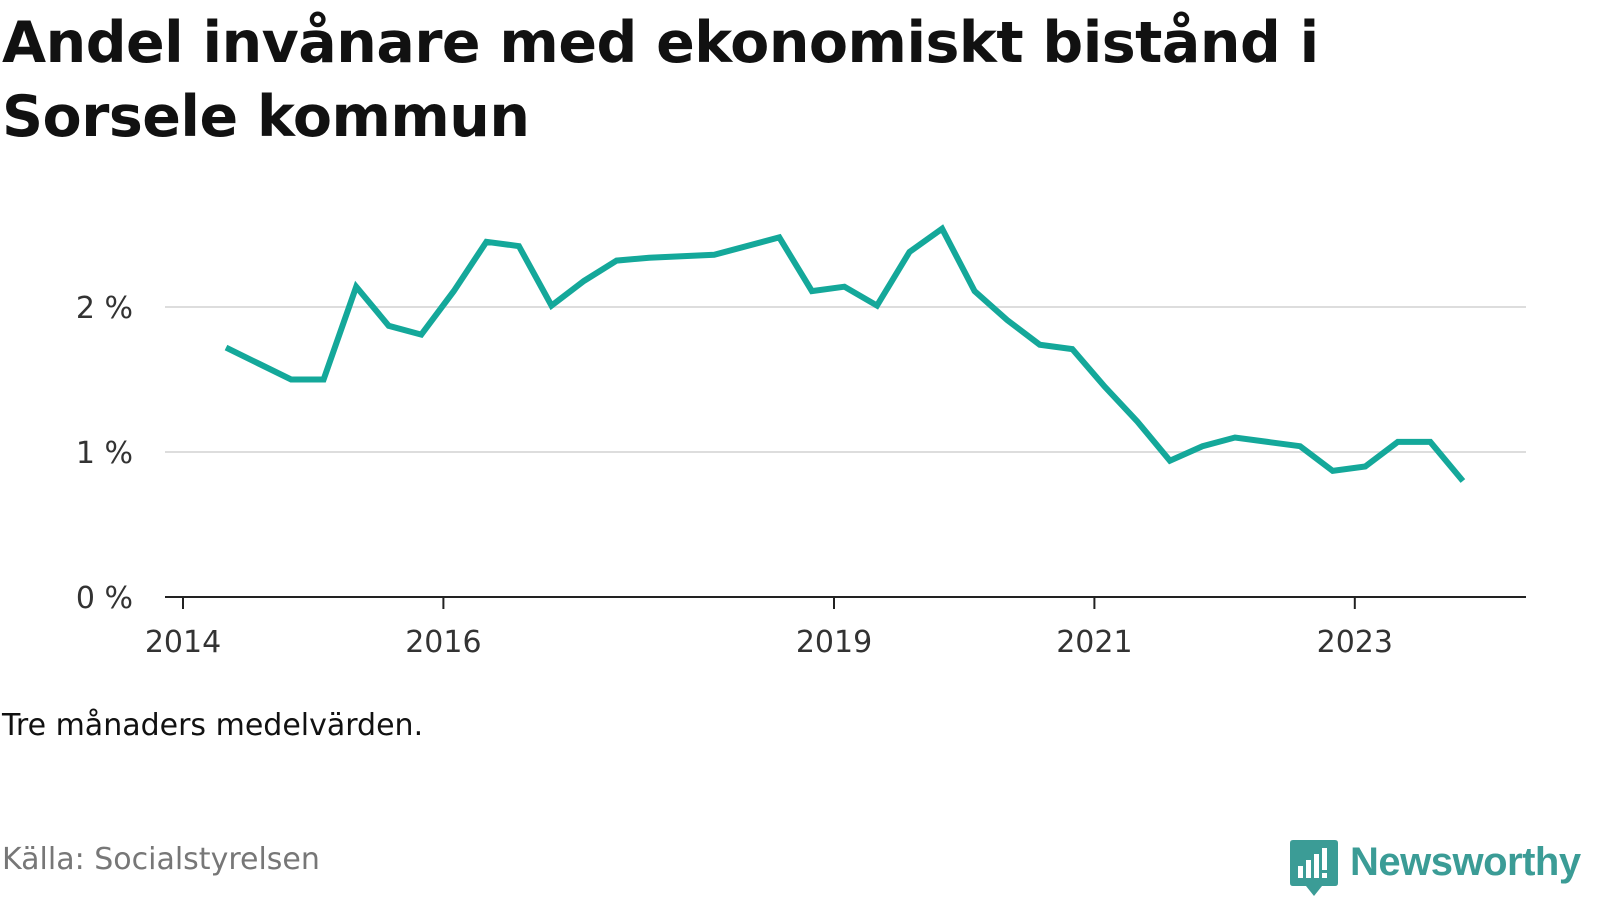 The height and width of the screenshot is (900, 1600). What do you see at coordinates (845, 379) in the screenshot?
I see `grid-lines` at bounding box center [845, 379].